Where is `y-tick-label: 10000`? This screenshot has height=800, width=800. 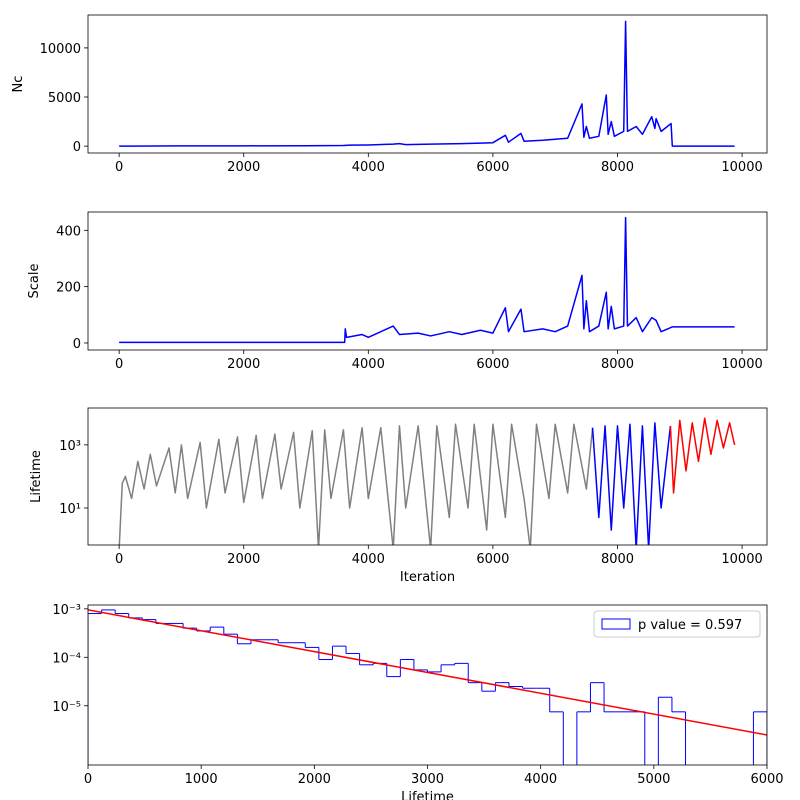 y-tick-label: 10000 is located at coordinates (60, 49).